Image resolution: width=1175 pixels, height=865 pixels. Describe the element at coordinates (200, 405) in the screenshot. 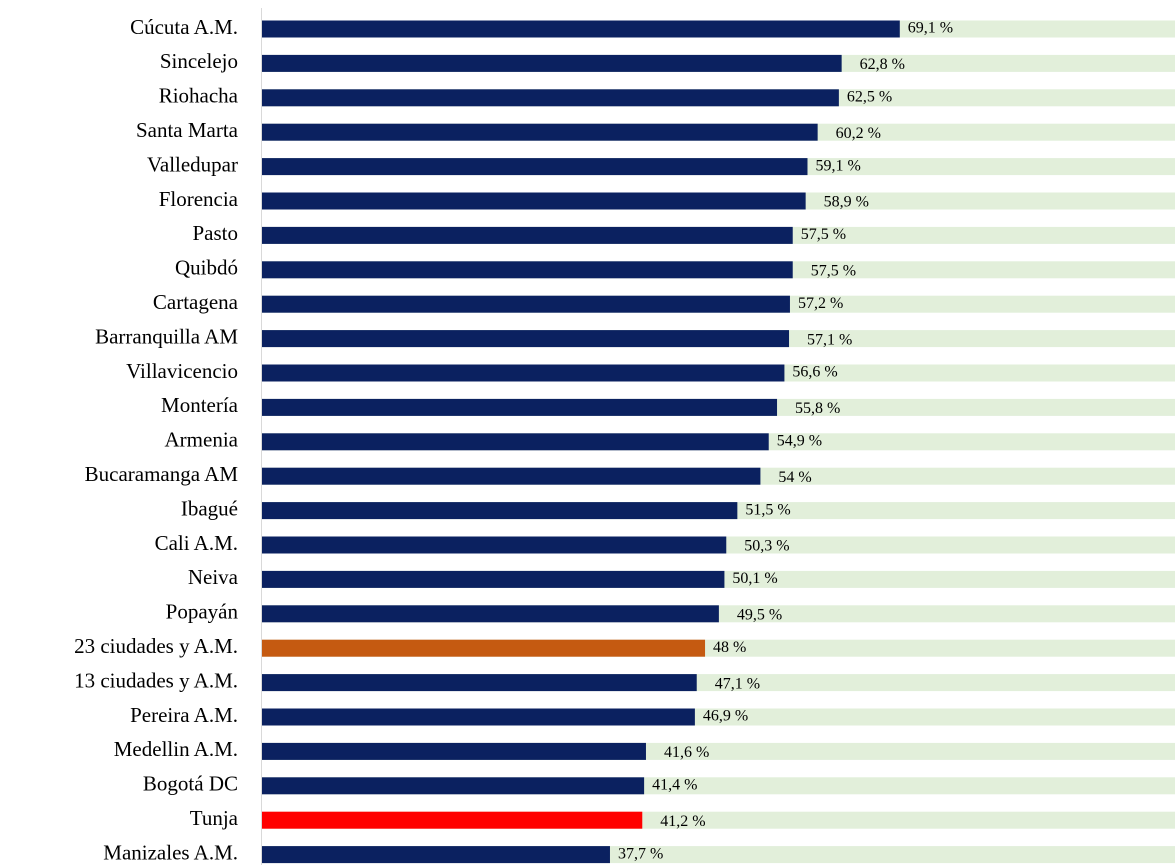

I see `category-label: Montería` at that location.